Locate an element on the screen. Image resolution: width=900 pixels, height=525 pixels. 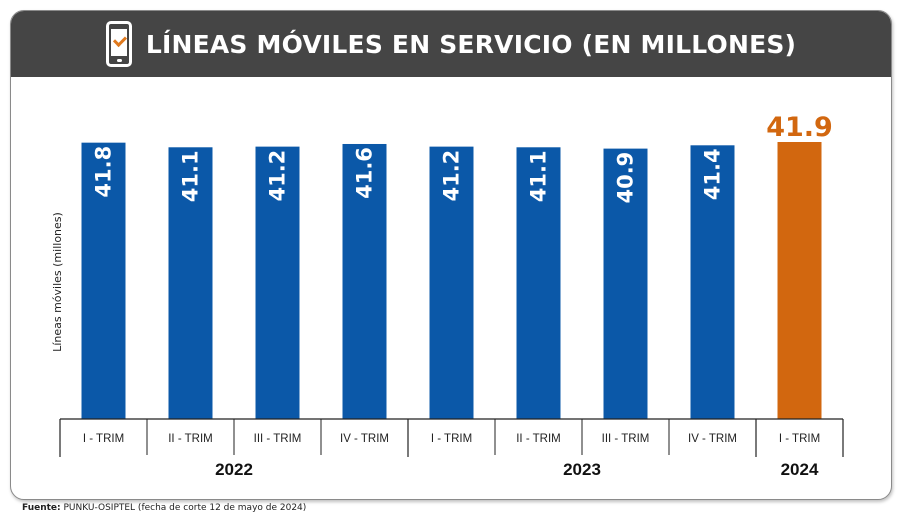
source-label: Fuente: is located at coordinates (41, 508).